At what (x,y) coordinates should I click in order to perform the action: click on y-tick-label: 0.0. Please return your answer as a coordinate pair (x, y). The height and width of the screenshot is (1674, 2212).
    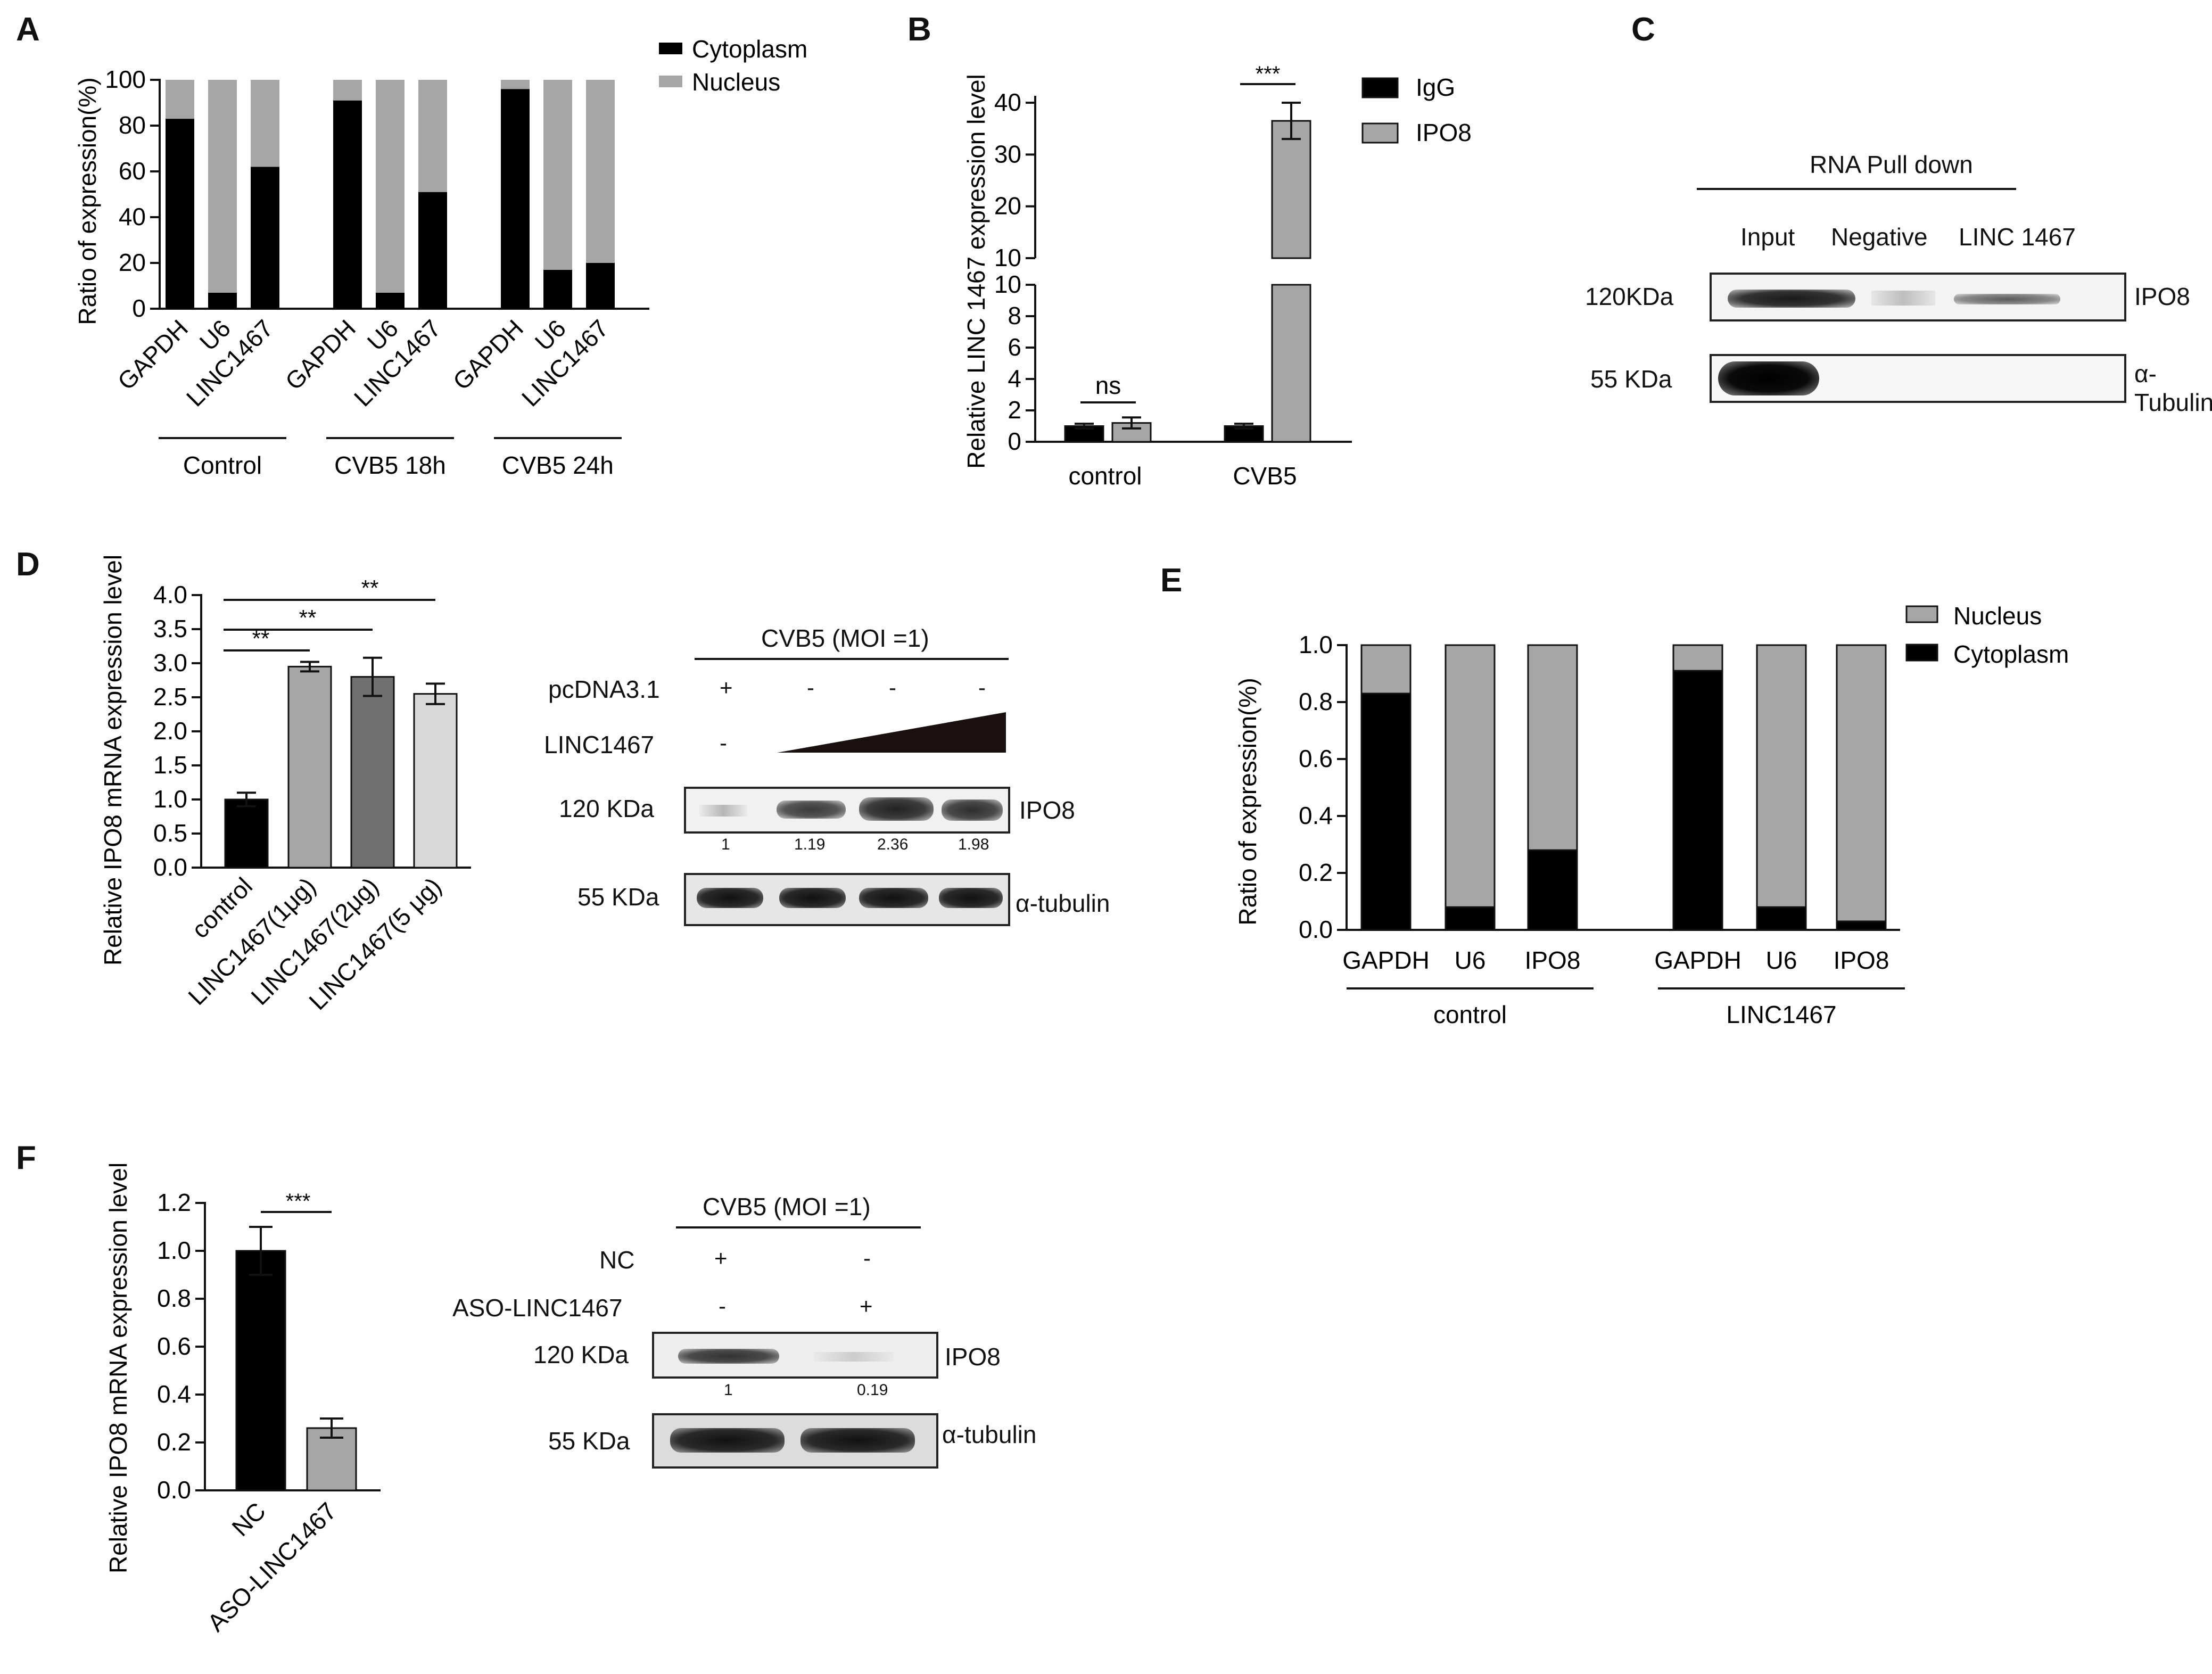
    Looking at the image, I should click on (174, 1490).